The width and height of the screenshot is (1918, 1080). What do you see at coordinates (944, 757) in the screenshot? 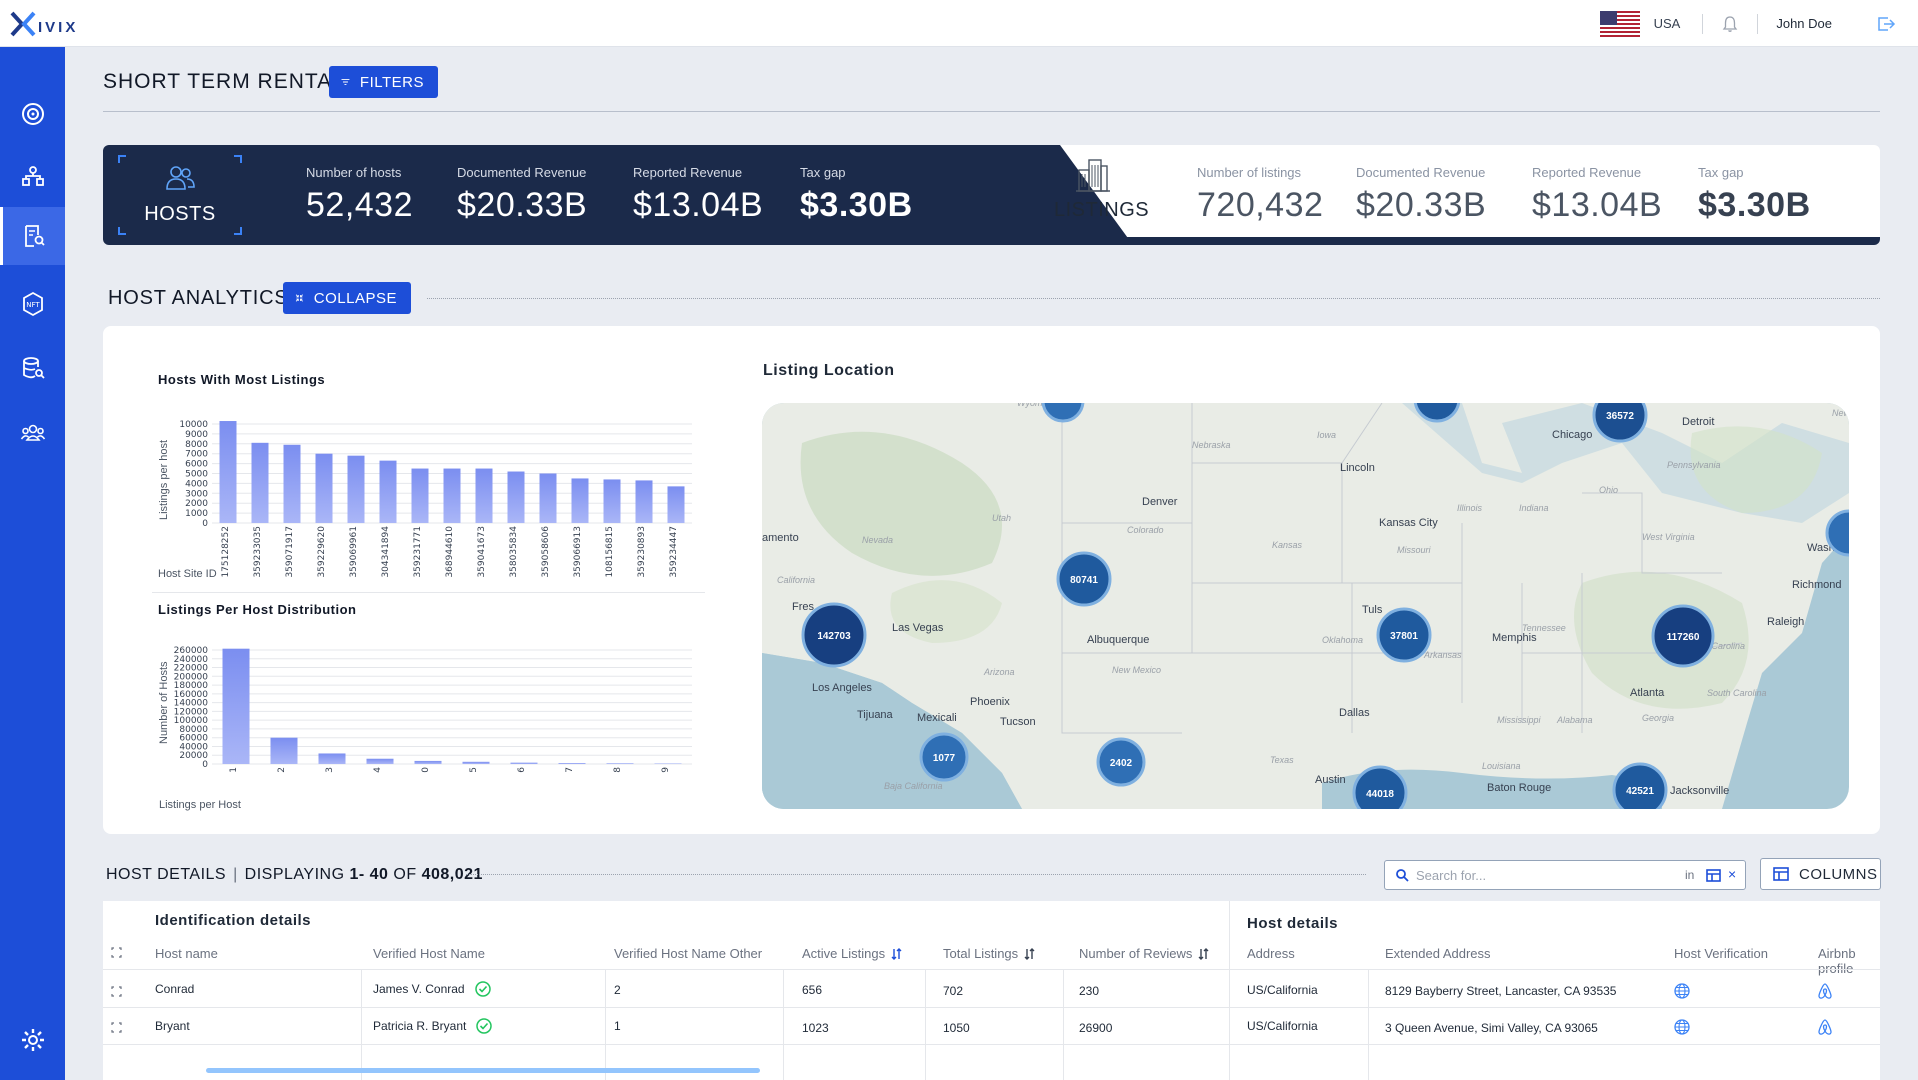
I see `map-cluster: 1077` at bounding box center [944, 757].